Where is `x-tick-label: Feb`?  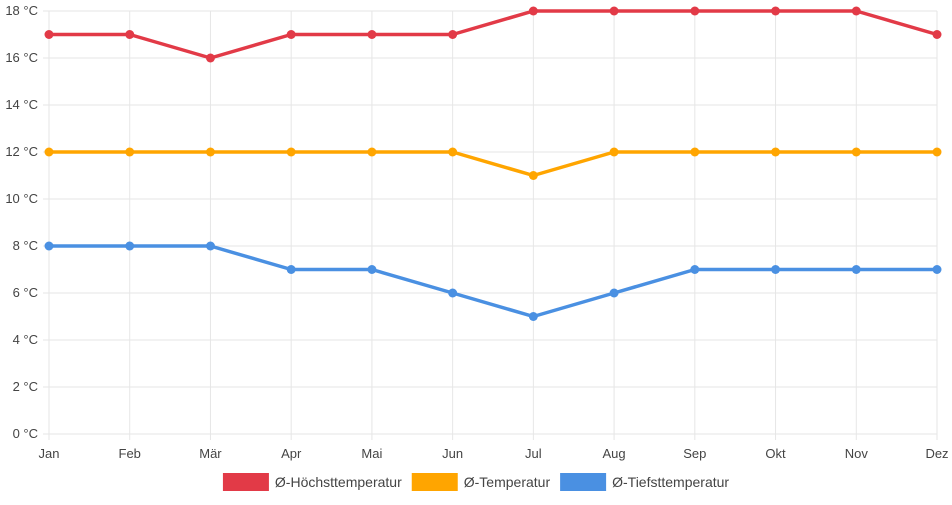
x-tick-label: Feb is located at coordinates (130, 453).